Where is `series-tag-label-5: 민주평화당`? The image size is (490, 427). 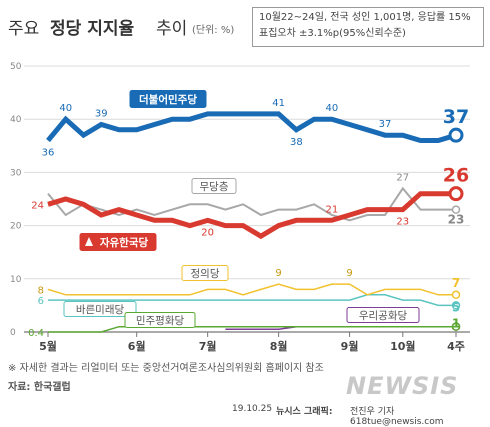
series-tag-label-5: 민주평화당 is located at coordinates (160, 321).